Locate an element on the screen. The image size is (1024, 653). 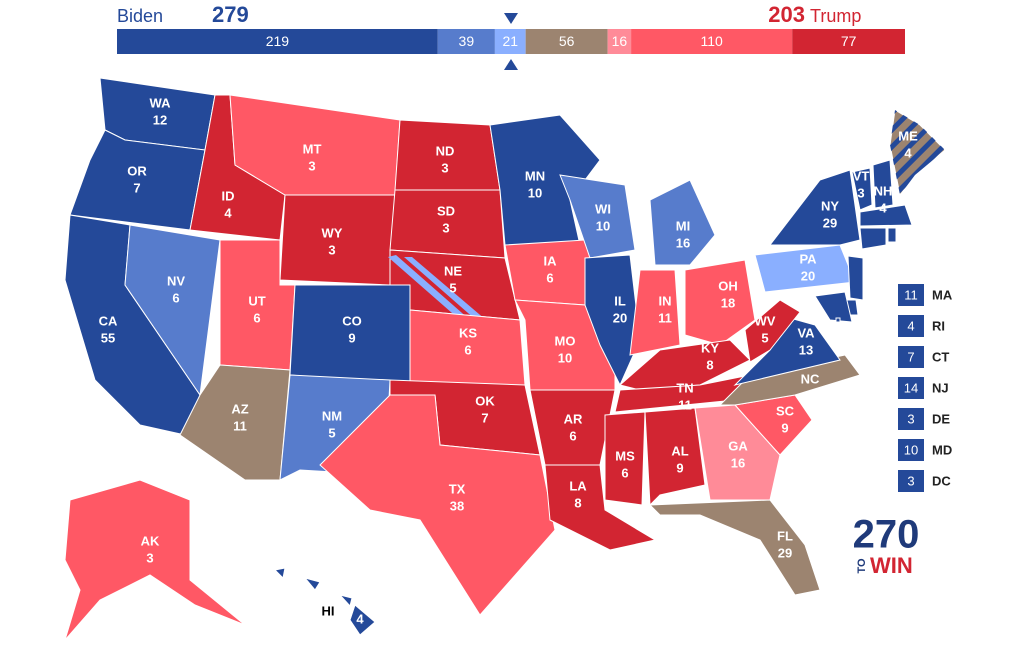
state-abbr: LA is located at coordinates (578, 485).